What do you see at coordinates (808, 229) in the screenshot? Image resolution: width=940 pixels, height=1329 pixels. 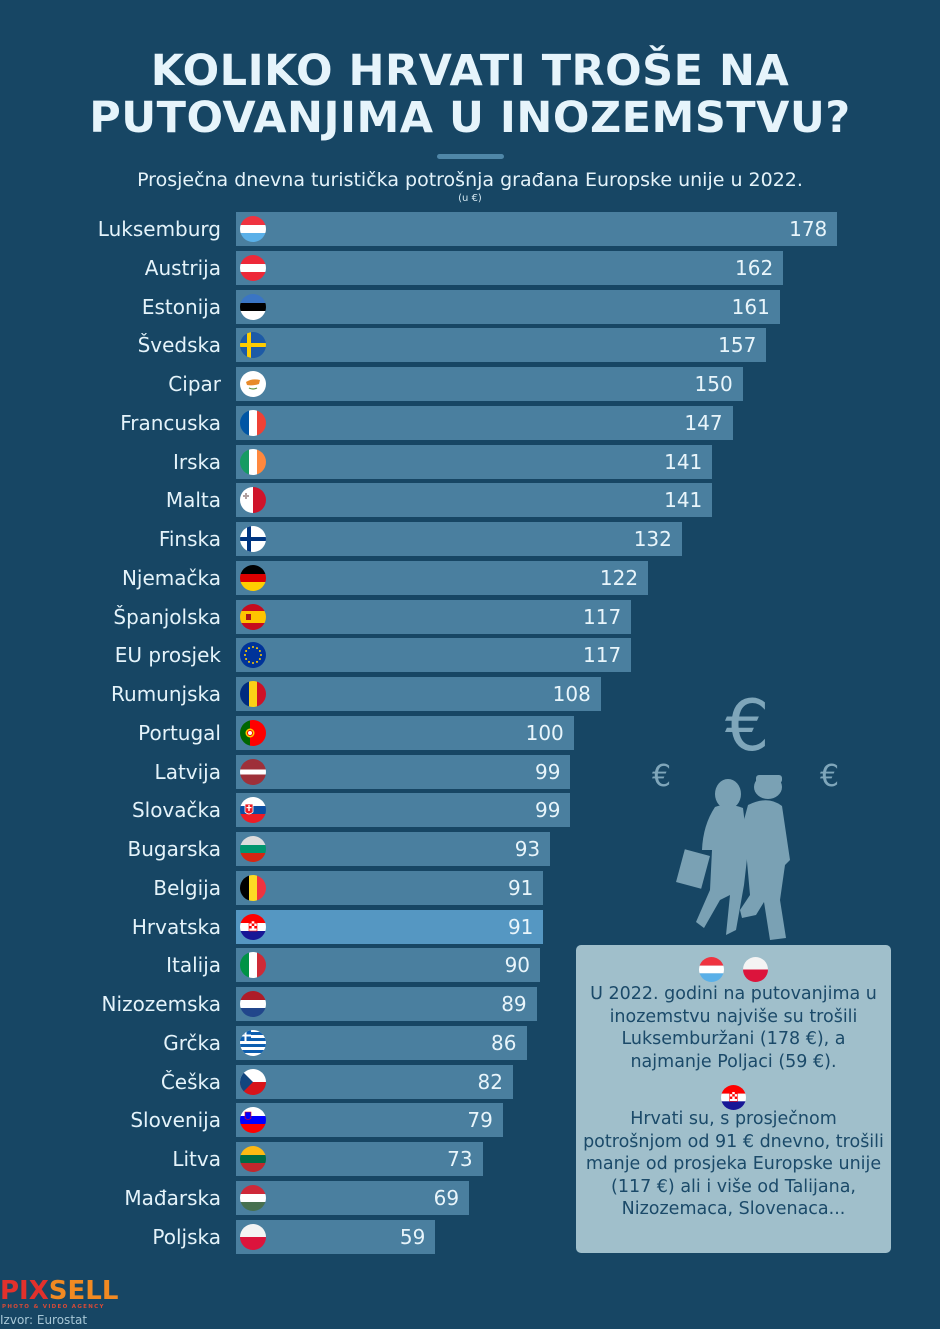 I see `value-label-luksemburg: 178` at bounding box center [808, 229].